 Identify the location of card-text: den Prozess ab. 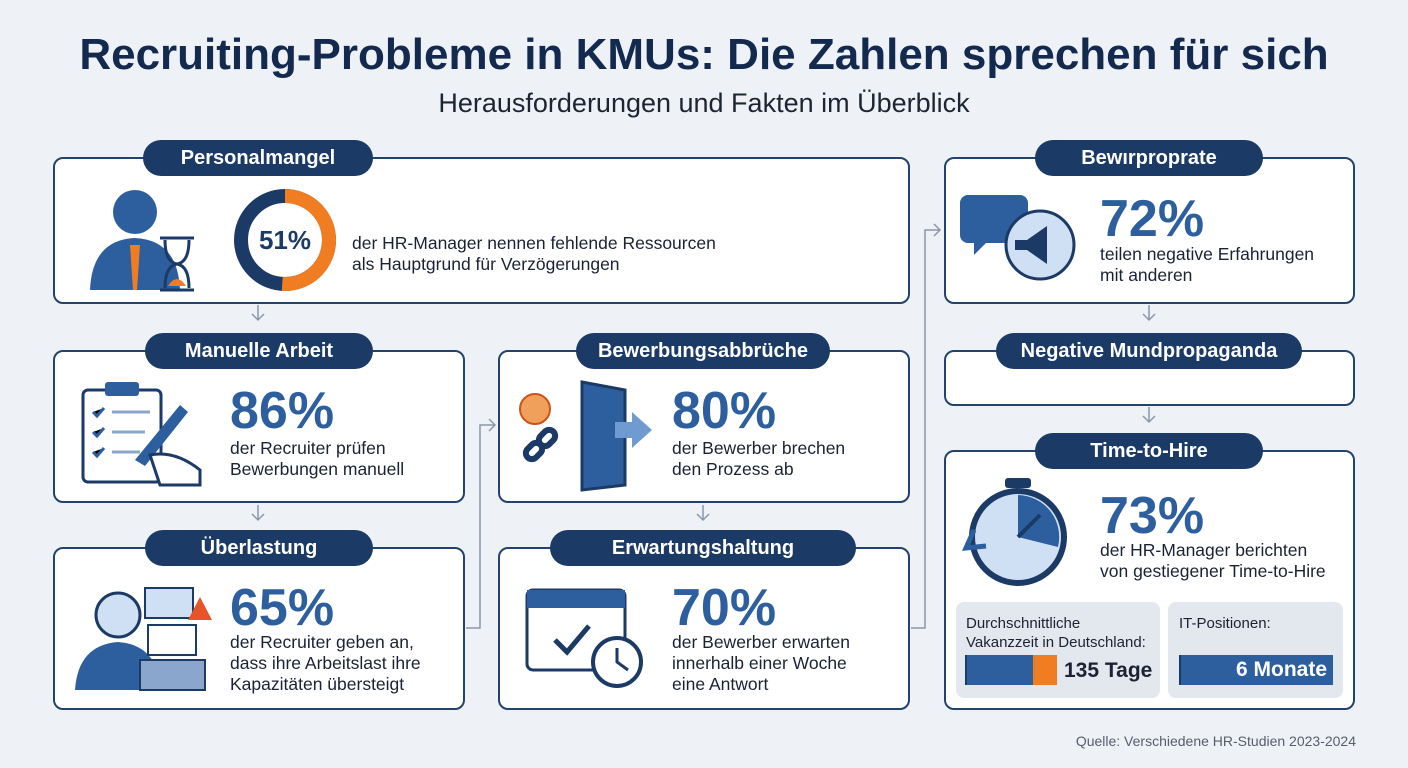
(733, 469).